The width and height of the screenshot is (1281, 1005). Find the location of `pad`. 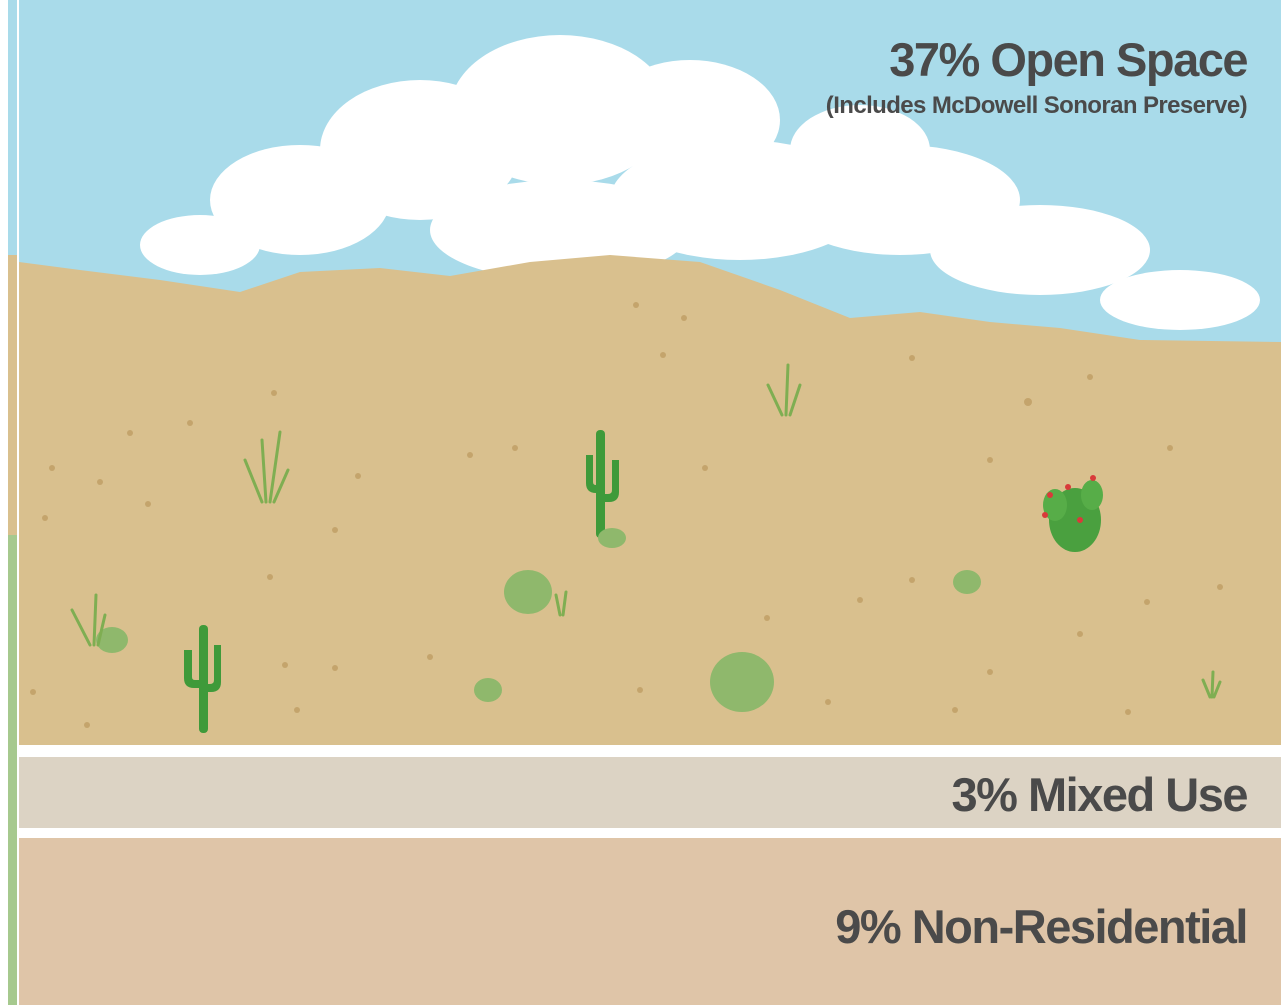

pad is located at coordinates (1092, 495).